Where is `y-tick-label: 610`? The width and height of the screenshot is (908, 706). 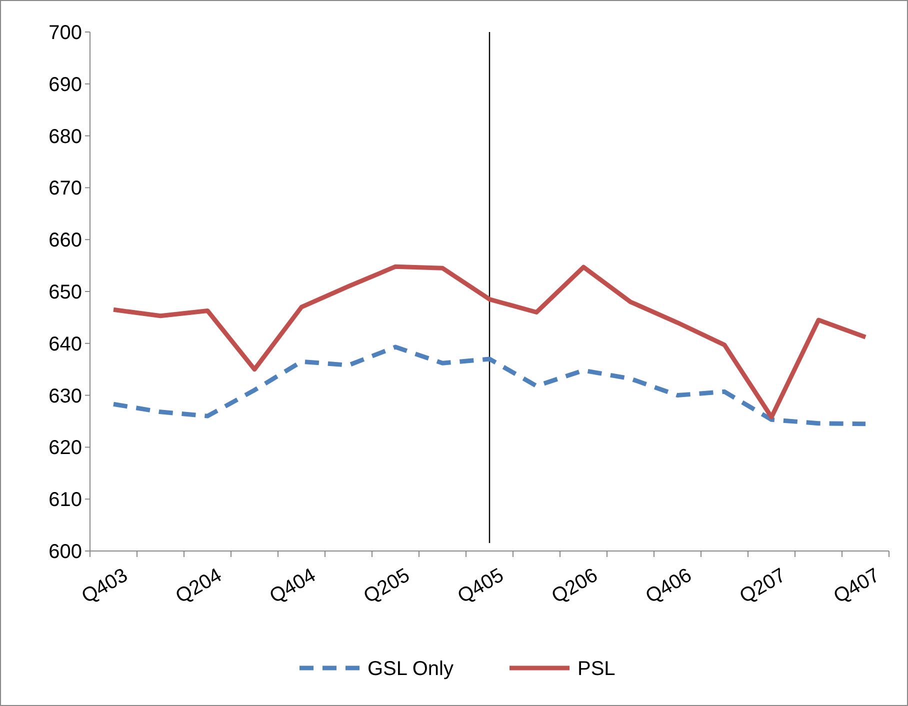 y-tick-label: 610 is located at coordinates (65, 500).